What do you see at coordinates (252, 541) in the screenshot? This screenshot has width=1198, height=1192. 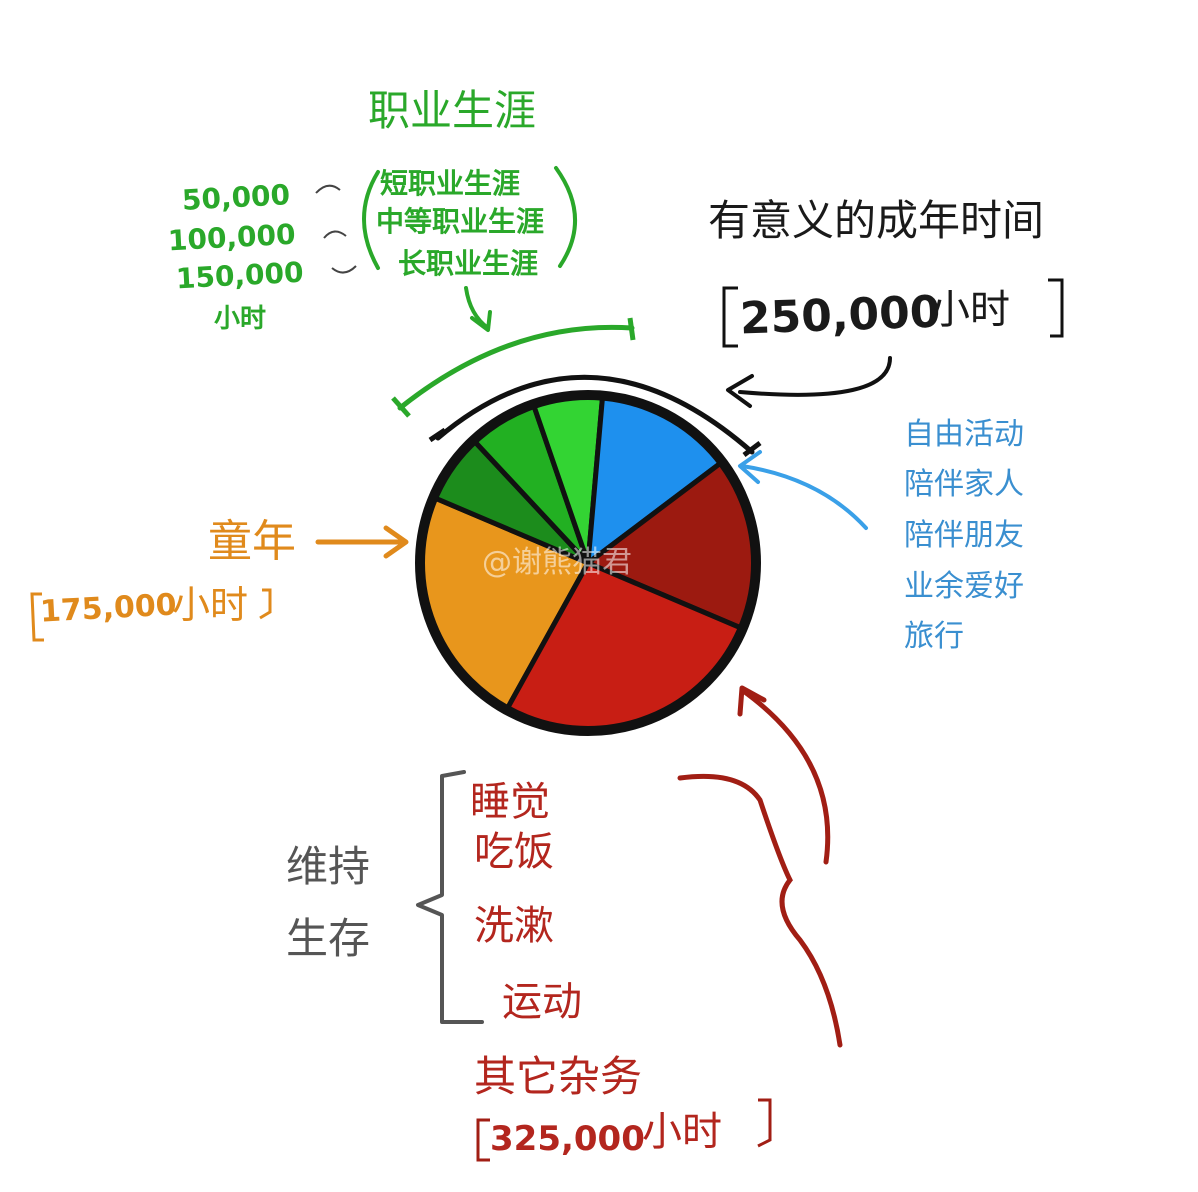 I see `childhood-title: 童年` at bounding box center [252, 541].